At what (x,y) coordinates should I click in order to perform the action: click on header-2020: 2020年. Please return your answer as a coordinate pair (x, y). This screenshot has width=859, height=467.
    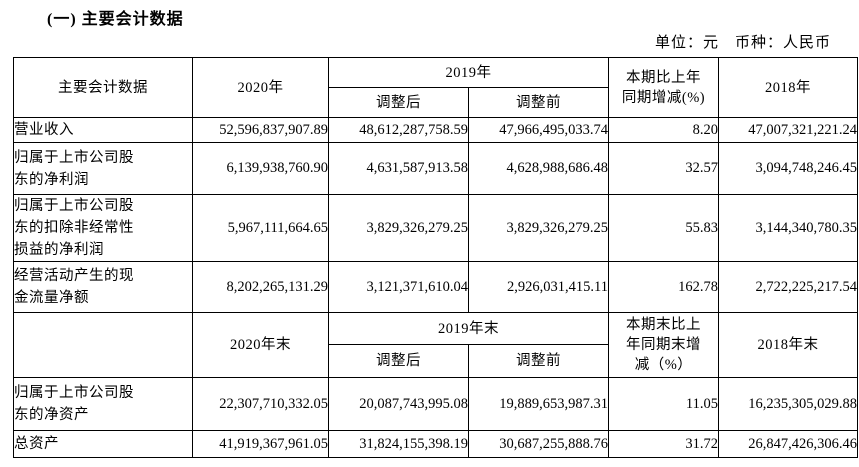
    Looking at the image, I should click on (260, 87).